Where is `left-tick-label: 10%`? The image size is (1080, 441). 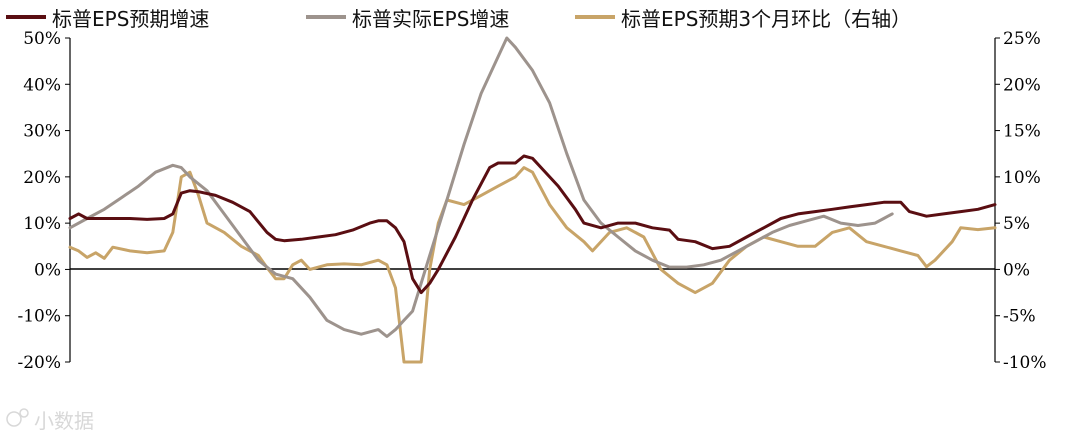 left-tick-label: 10% is located at coordinates (42, 224).